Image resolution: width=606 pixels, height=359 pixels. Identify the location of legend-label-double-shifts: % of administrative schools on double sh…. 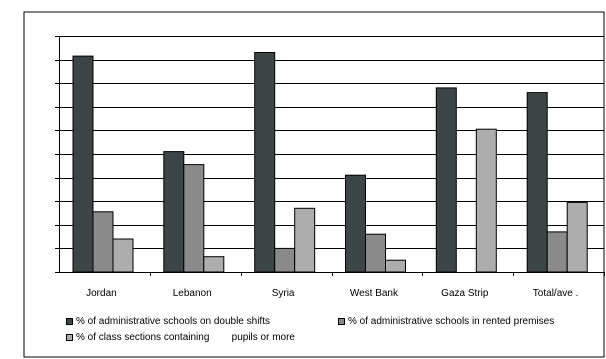
(173, 321).